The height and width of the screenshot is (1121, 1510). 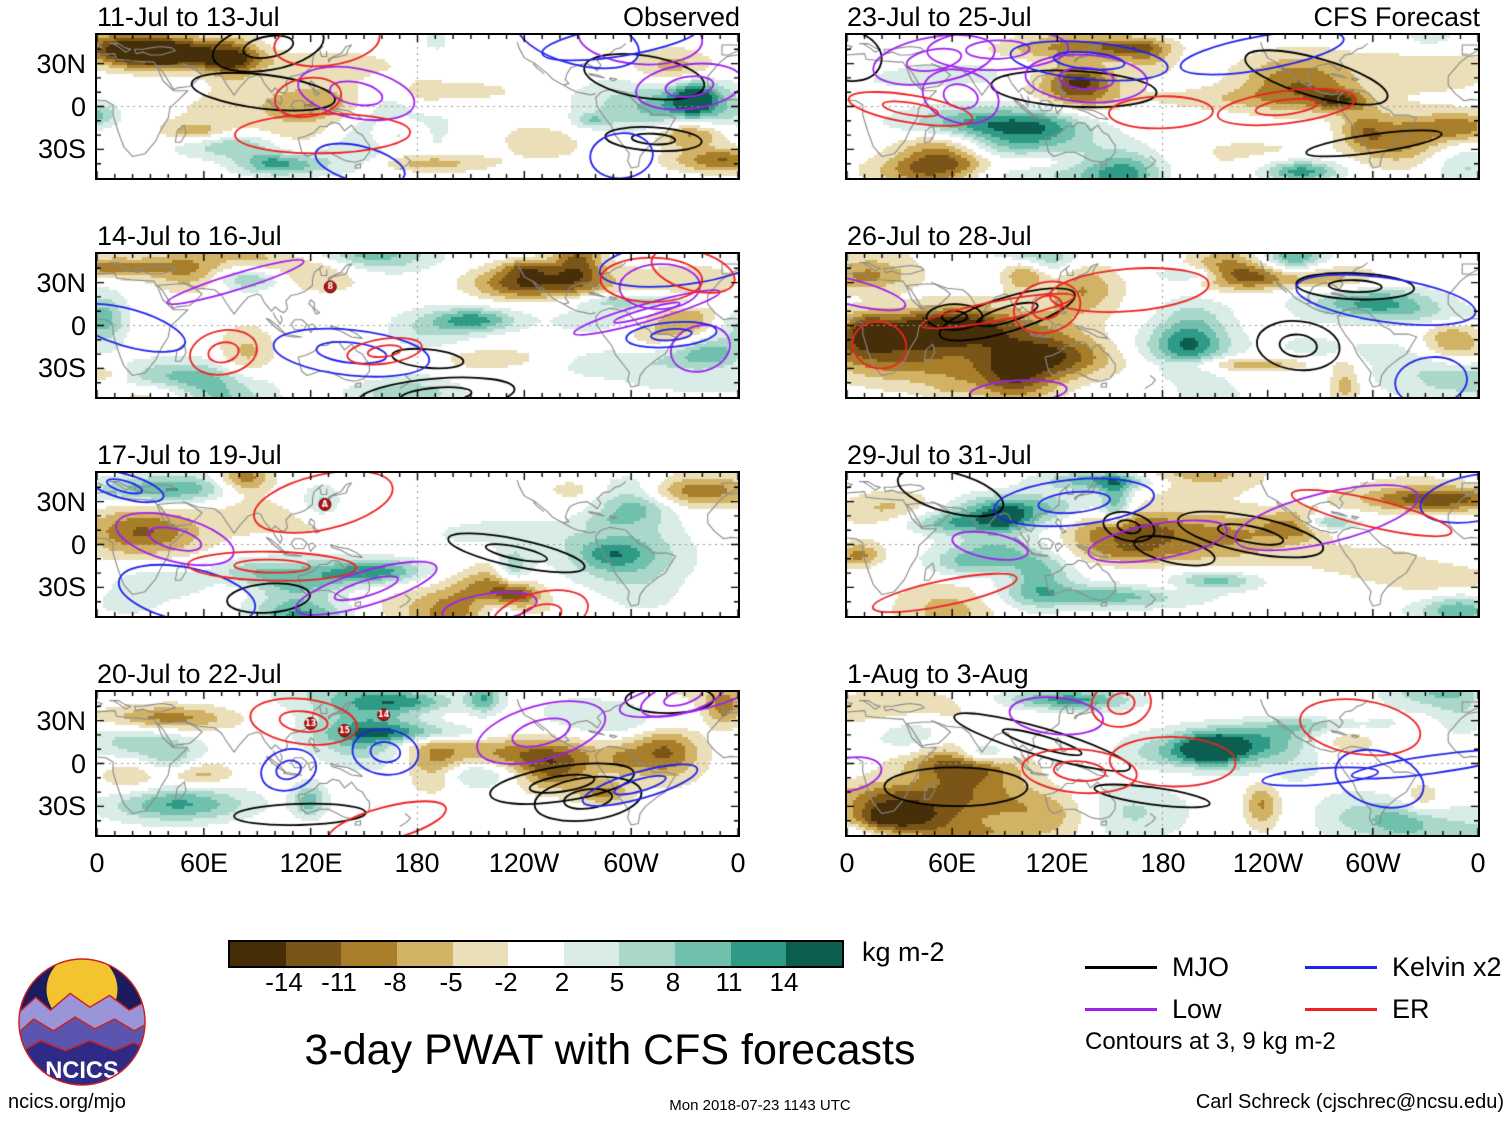 I want to click on colorbar-unit-label: kg m-2, so click(x=903, y=952).